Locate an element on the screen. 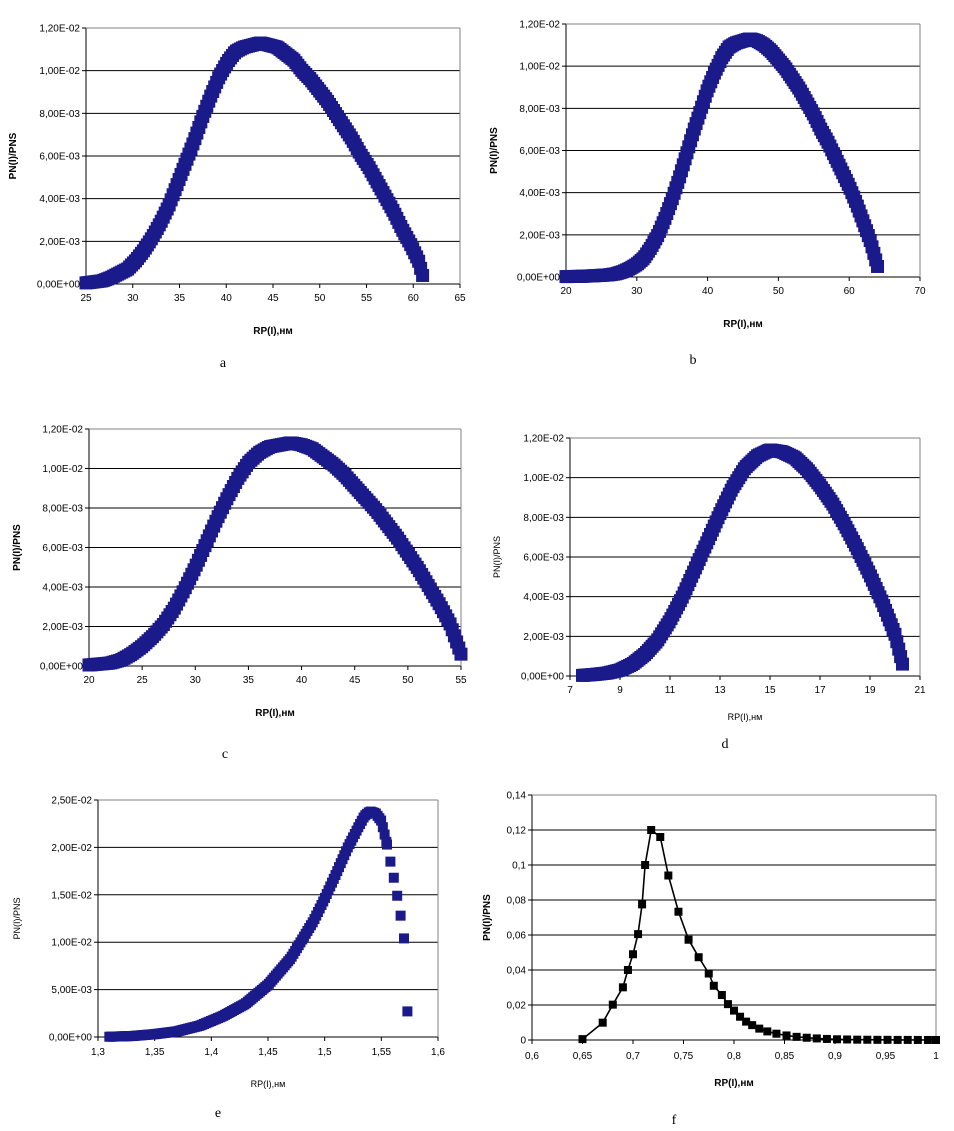  x-tick-label: 0,65 is located at coordinates (583, 1056).